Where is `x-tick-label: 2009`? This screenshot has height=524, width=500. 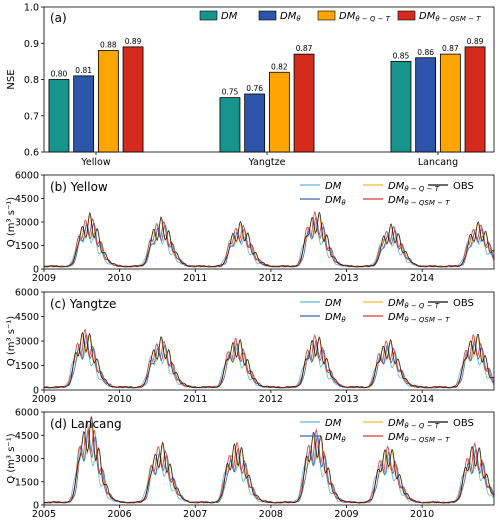 x-tick-label: 2009 is located at coordinates (346, 514).